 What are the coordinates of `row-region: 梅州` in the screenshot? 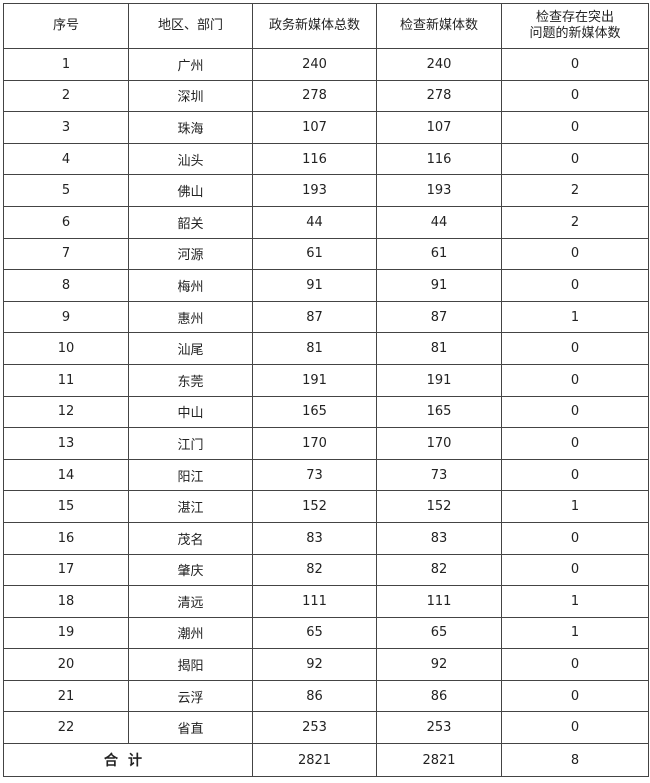 It's located at (190, 285).